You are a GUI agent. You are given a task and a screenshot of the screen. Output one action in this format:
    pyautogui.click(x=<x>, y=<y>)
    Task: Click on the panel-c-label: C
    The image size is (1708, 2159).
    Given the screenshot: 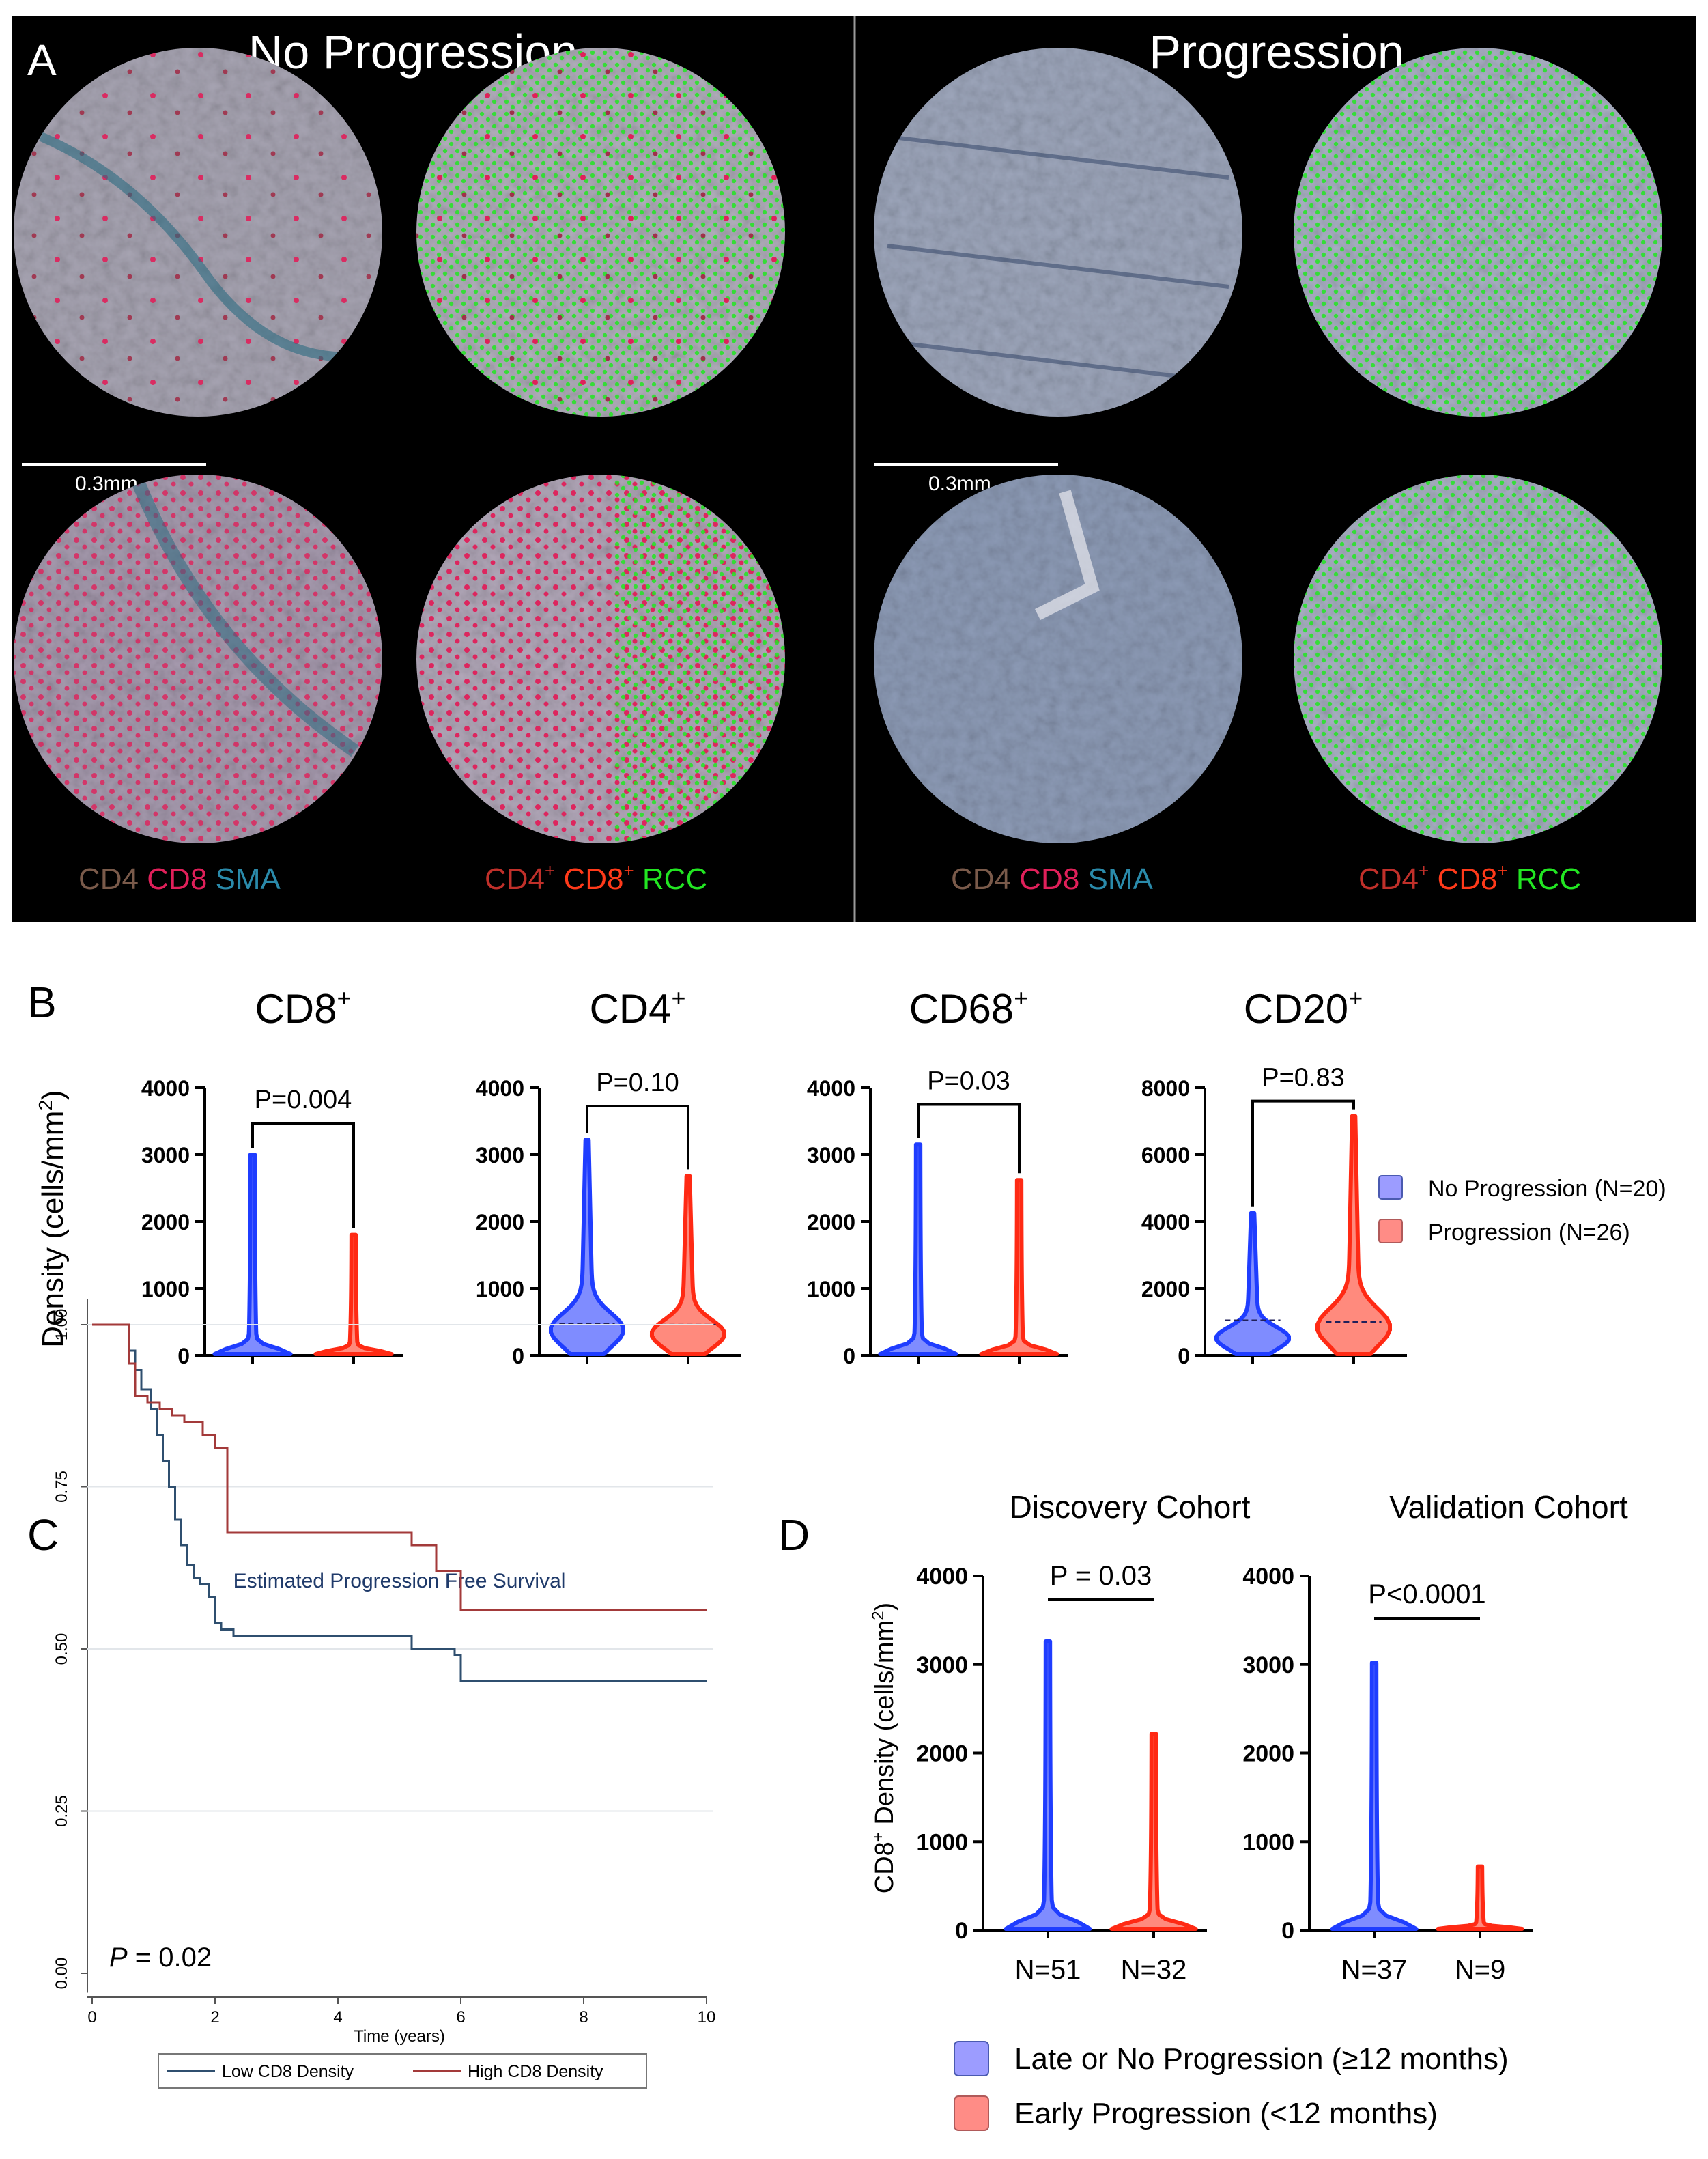 What is the action you would take?
    pyautogui.click(x=43, y=1535)
    